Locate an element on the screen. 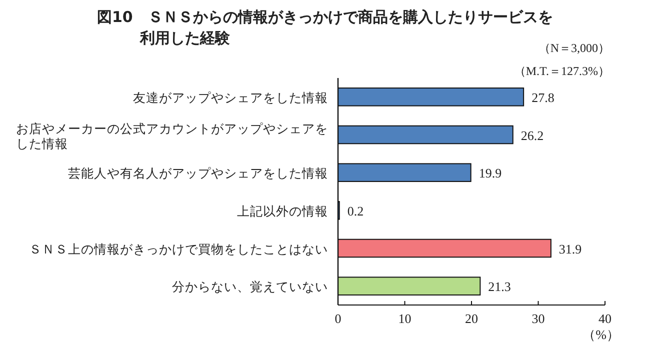 This screenshot has height=345, width=654. data-label: 19.9 is located at coordinates (490, 173).